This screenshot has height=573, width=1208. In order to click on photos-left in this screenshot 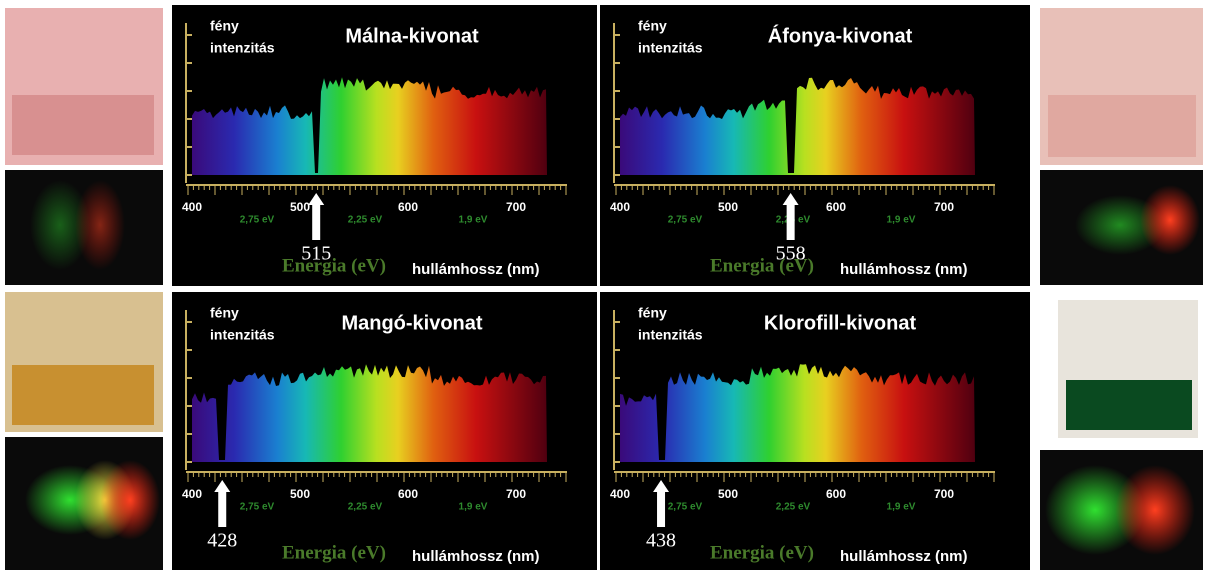, I will do `click(84, 289)`.